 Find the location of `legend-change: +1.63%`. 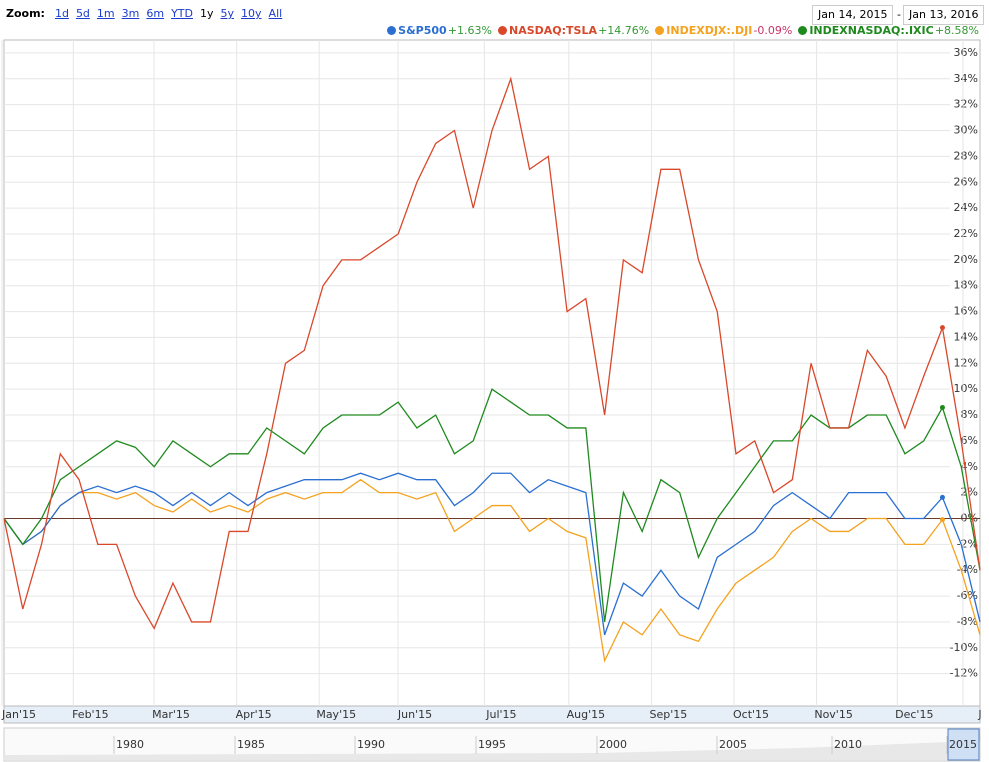

legend-change: +1.63% is located at coordinates (469, 30).